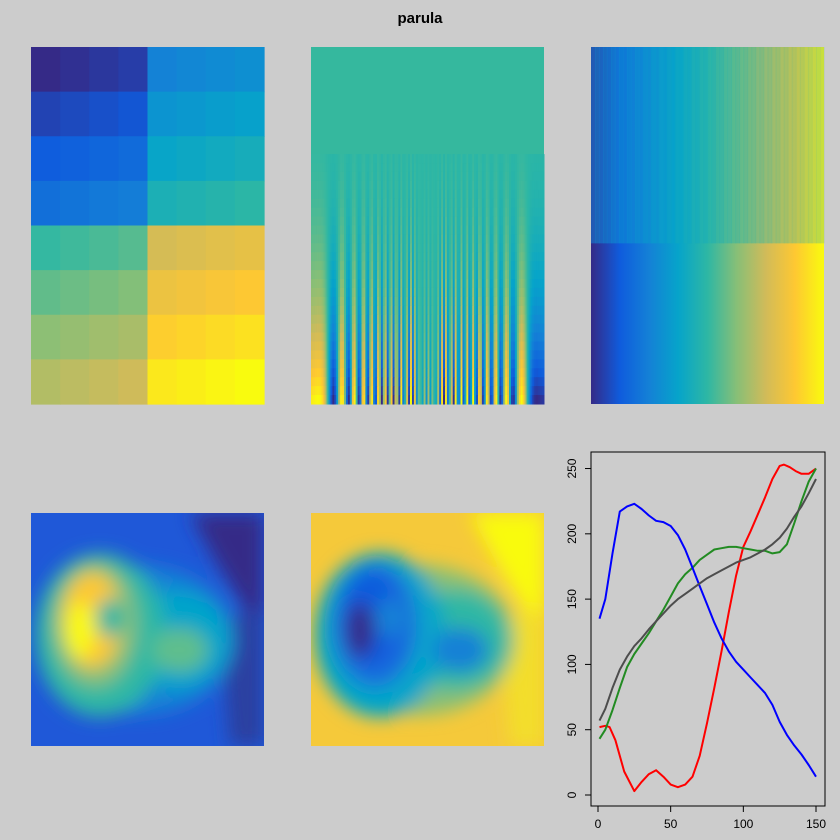 This screenshot has width=840, height=840. What do you see at coordinates (147, 629) in the screenshot?
I see `volcano-image` at bounding box center [147, 629].